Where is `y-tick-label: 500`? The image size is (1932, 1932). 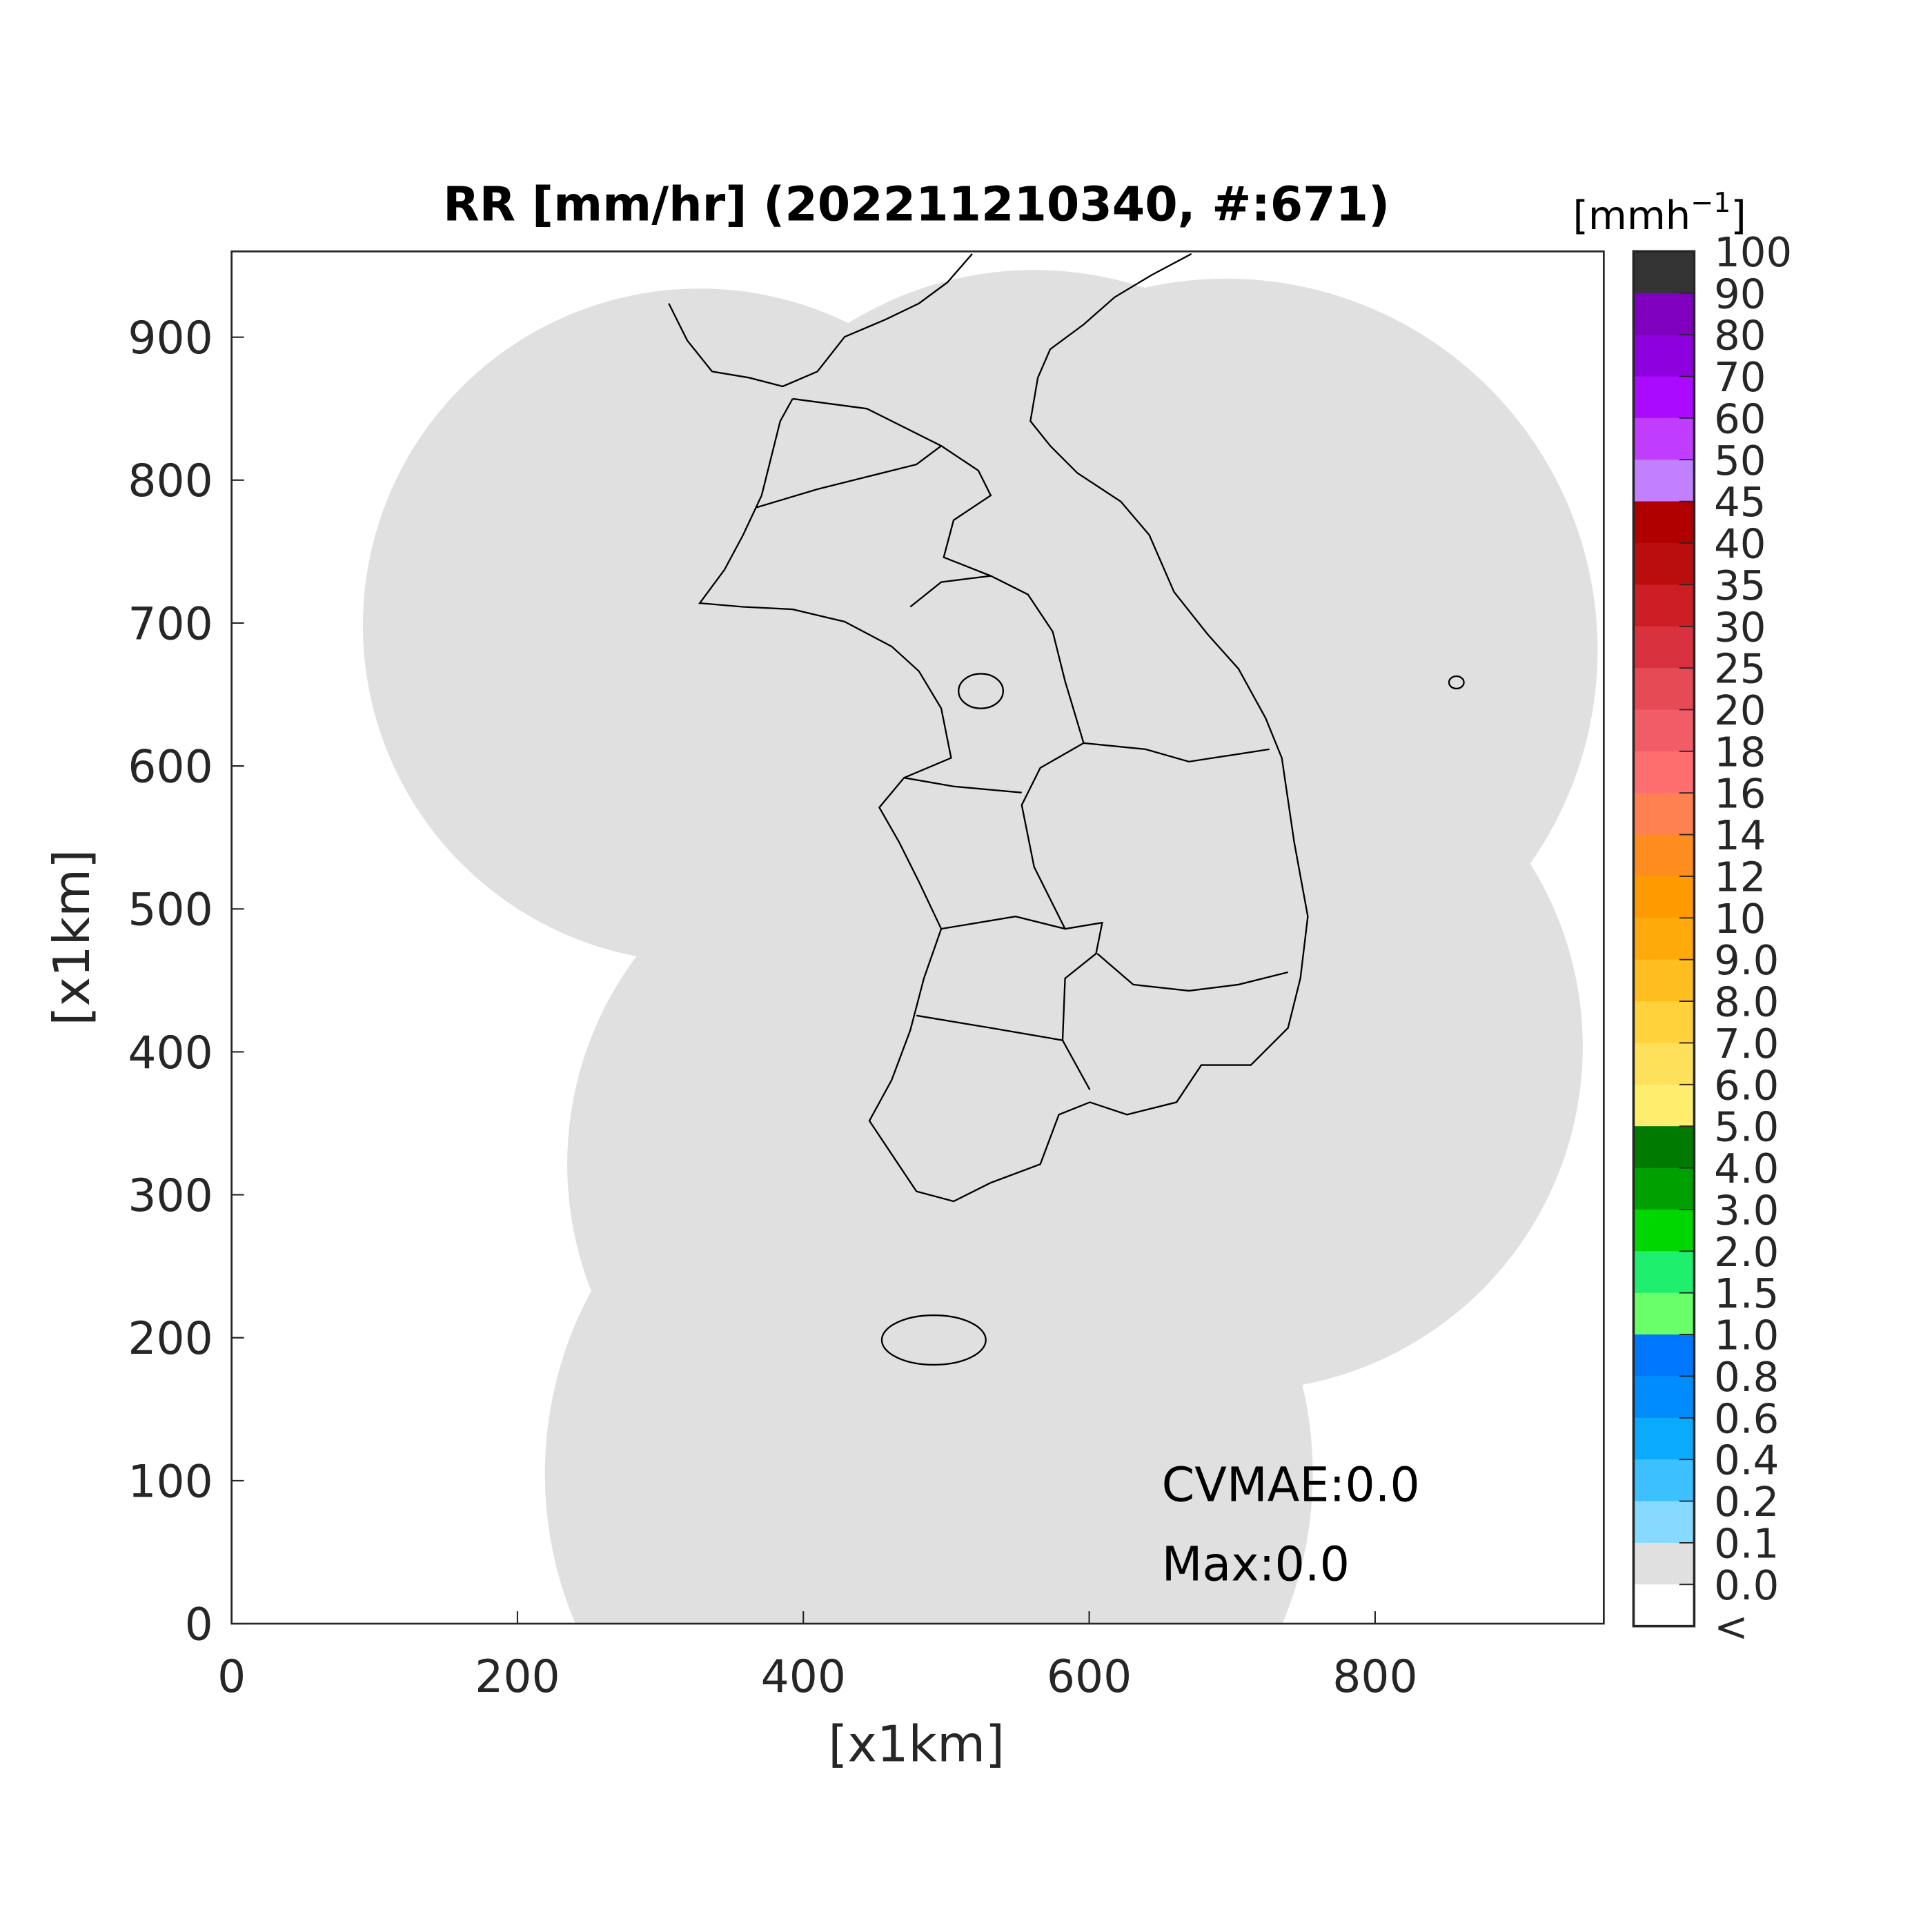 y-tick-label: 500 is located at coordinates (170, 910).